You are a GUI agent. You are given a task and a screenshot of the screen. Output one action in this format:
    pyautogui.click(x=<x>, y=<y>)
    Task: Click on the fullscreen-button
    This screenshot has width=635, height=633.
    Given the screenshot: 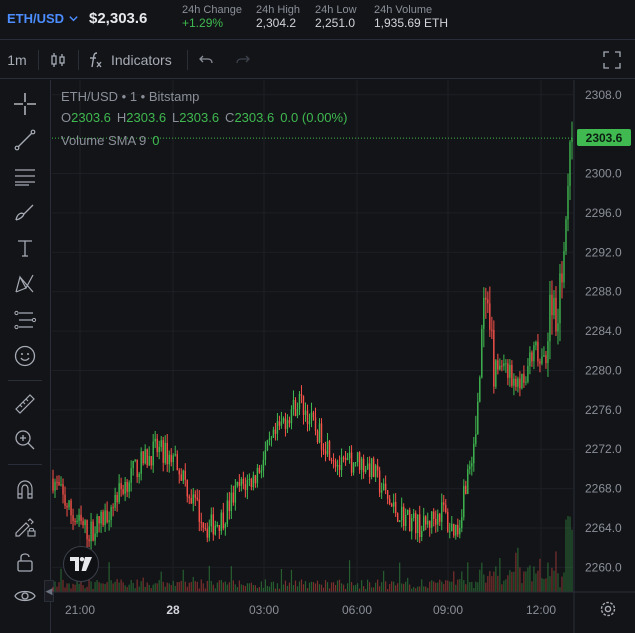 What is the action you would take?
    pyautogui.click(x=612, y=60)
    